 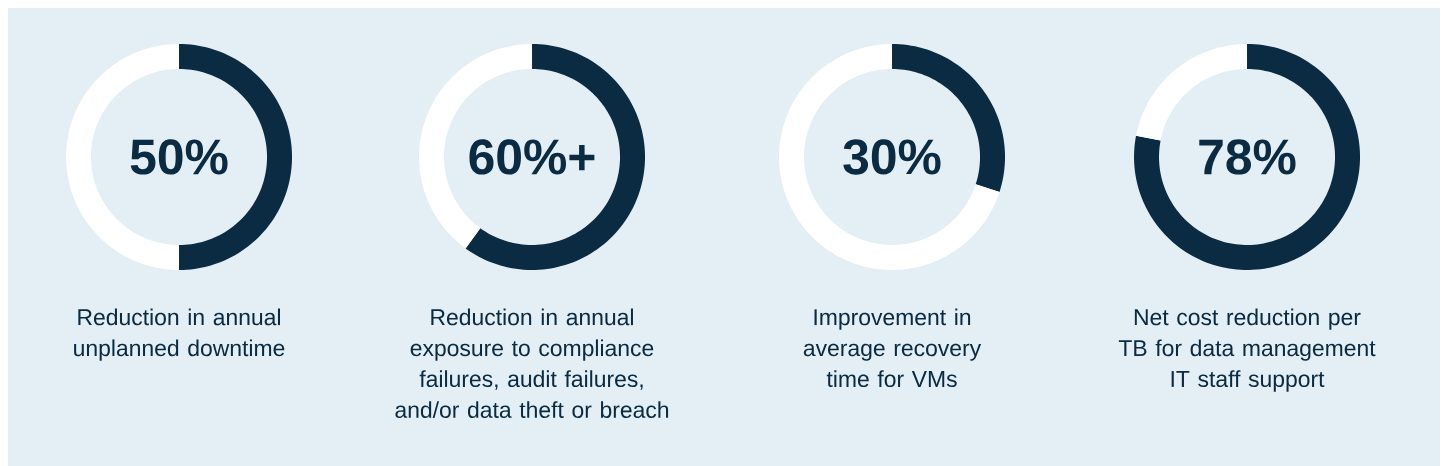 I want to click on text: Reduction in annual unplanned downtime, so click(x=179, y=334).